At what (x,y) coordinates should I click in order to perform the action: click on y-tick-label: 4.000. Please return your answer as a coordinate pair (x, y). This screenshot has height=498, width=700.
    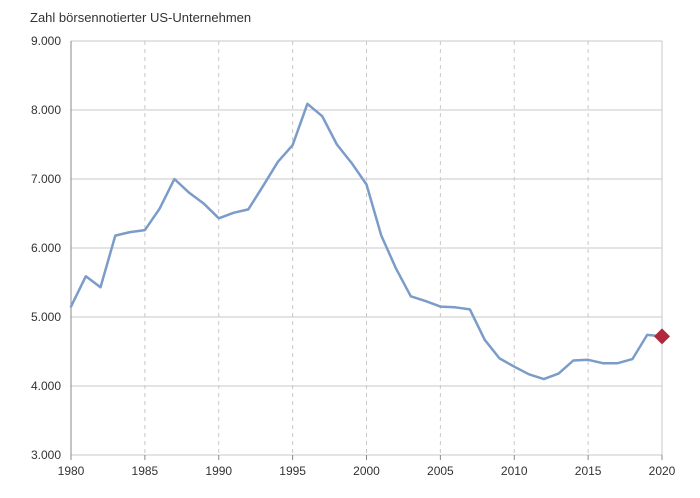
    Looking at the image, I should click on (46, 386).